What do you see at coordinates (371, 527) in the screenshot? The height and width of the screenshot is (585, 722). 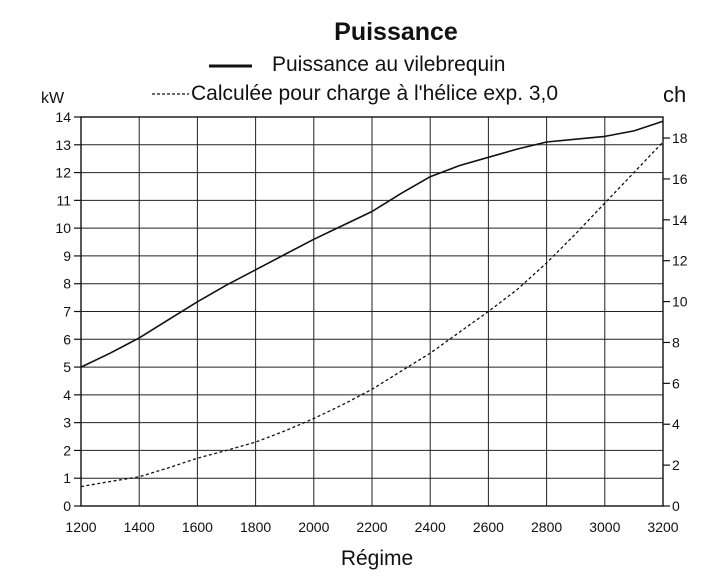 I see `x-tick-label: 2200` at bounding box center [371, 527].